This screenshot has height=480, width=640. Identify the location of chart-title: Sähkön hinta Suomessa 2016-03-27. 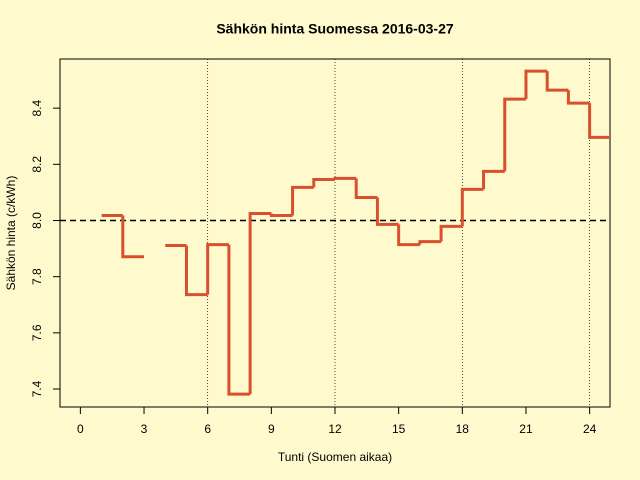
(335, 29).